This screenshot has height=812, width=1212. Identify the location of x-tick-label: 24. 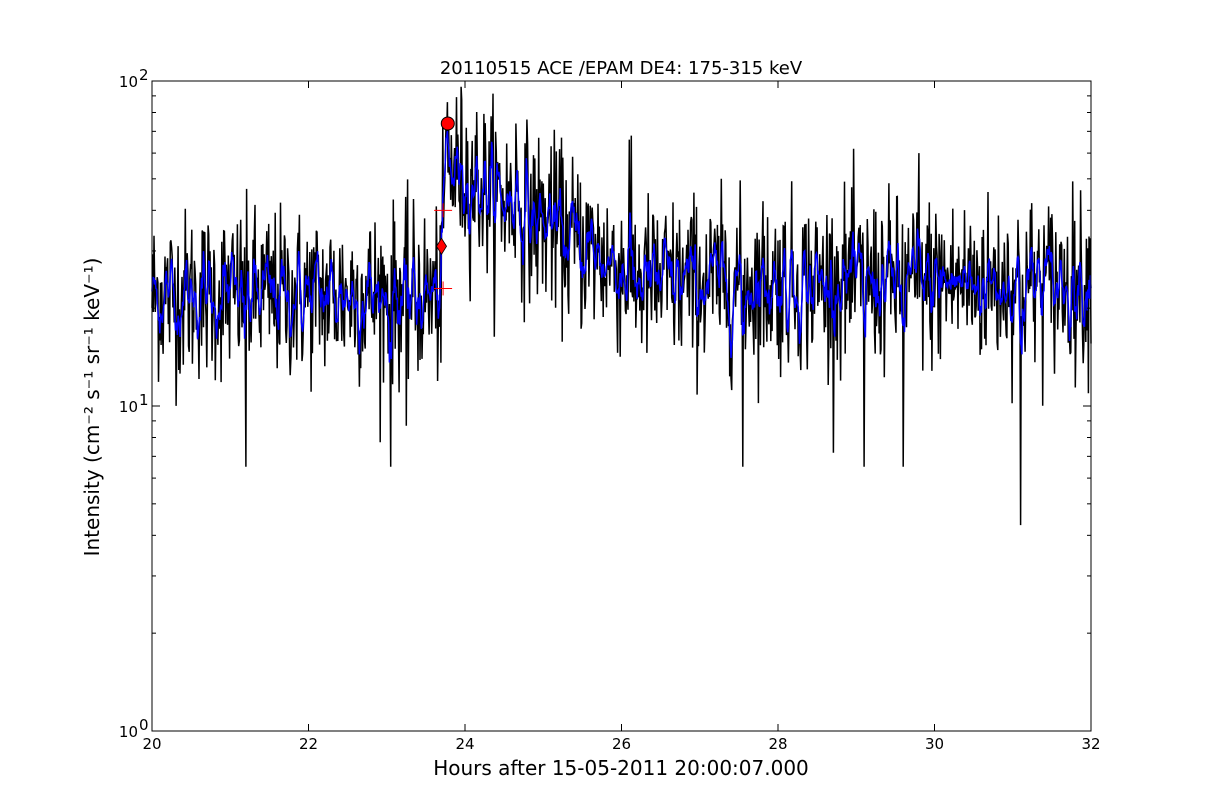
(464, 744).